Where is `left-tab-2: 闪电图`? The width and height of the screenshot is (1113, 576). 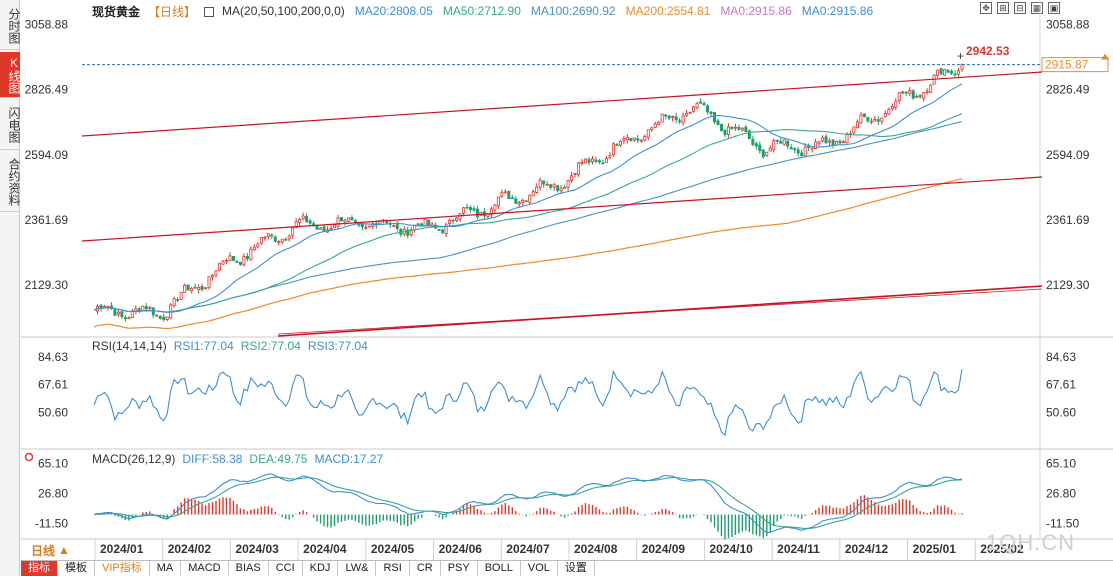
left-tab-2: 闪电图 is located at coordinates (10, 125).